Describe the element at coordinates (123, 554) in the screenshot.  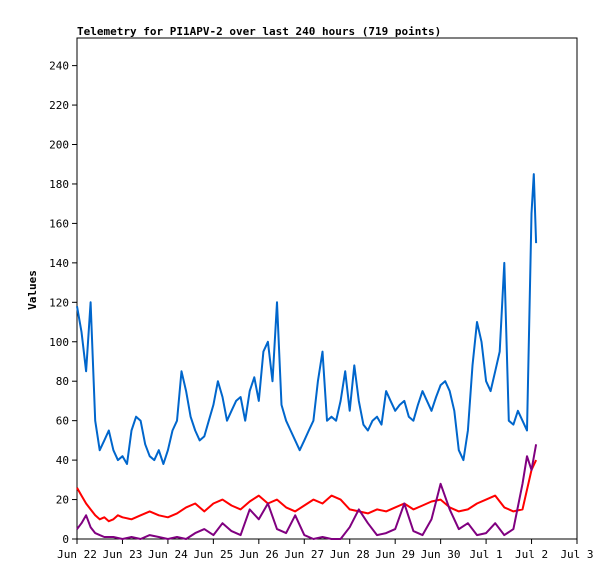
I see `x-tick-label: Jun 23` at that location.